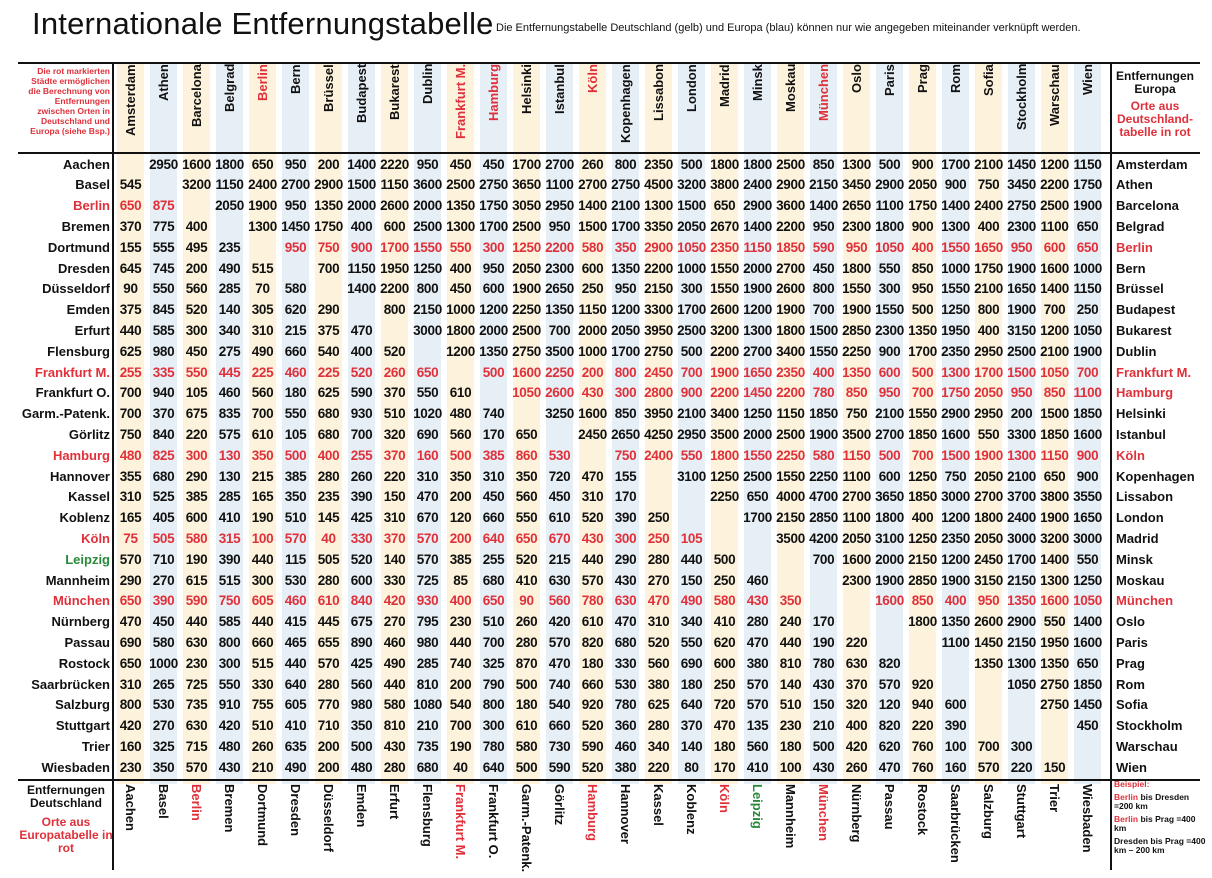 This screenshot has height=878, width=1212. What do you see at coordinates (625, 601) in the screenshot?
I see `distance-cell: 630` at bounding box center [625, 601].